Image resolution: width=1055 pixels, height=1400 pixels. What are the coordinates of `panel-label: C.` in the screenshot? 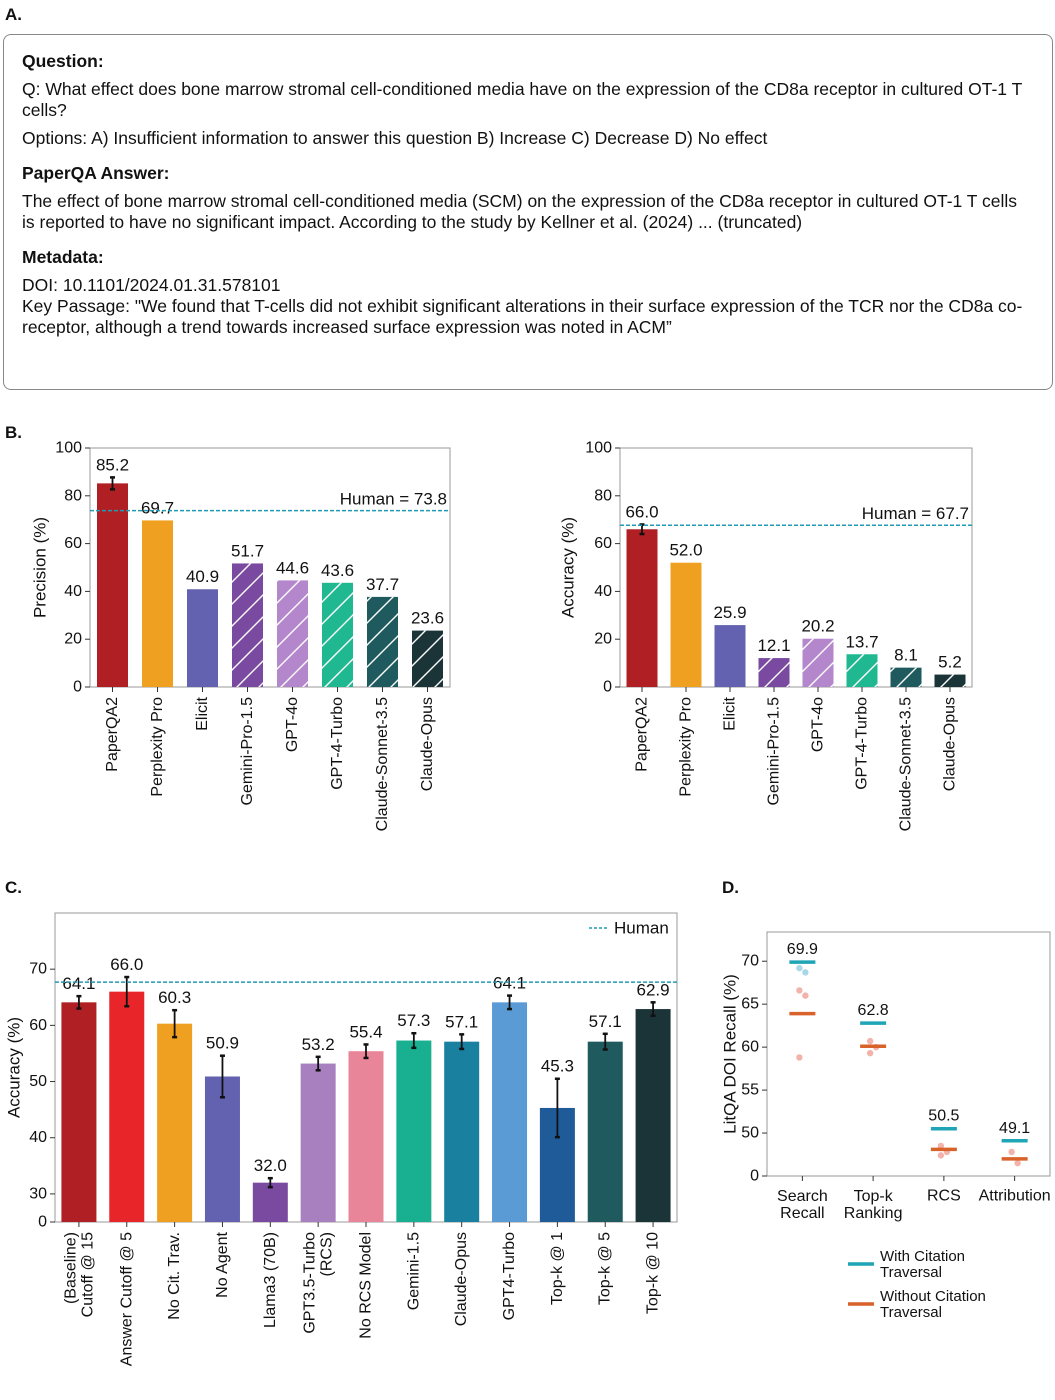 It's located at (13, 887).